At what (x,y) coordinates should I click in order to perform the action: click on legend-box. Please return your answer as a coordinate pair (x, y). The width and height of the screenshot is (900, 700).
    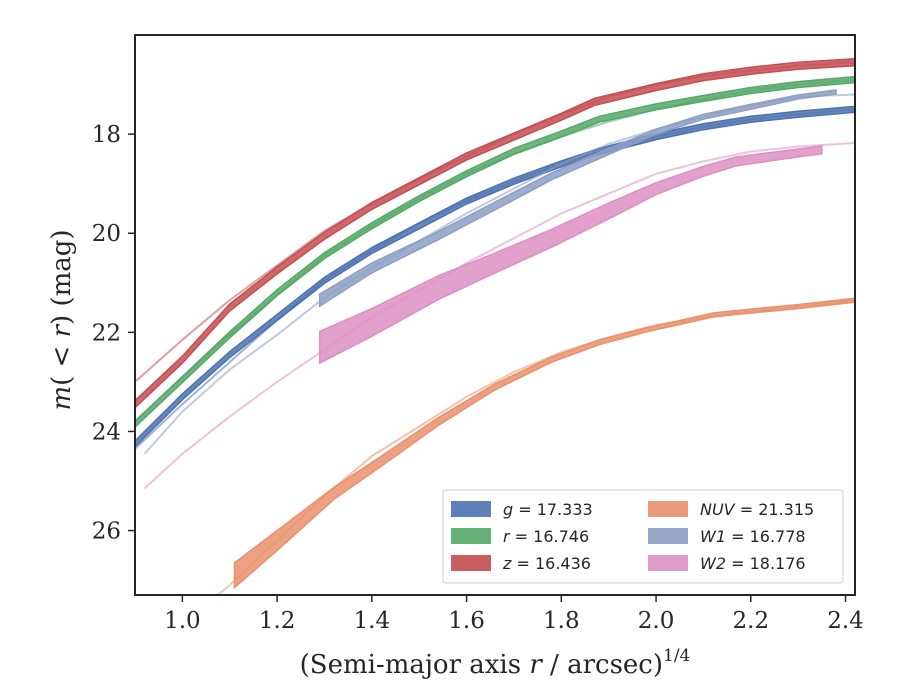
    Looking at the image, I should click on (643, 536).